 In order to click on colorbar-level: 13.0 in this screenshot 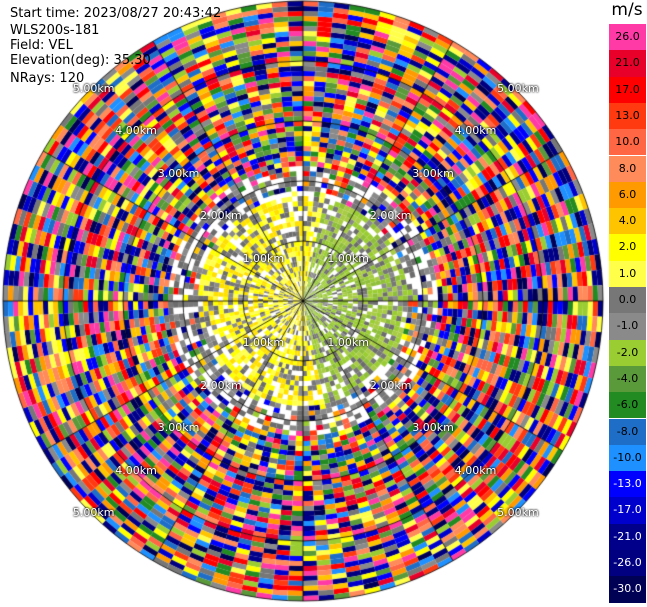, I will do `click(627, 116)`.